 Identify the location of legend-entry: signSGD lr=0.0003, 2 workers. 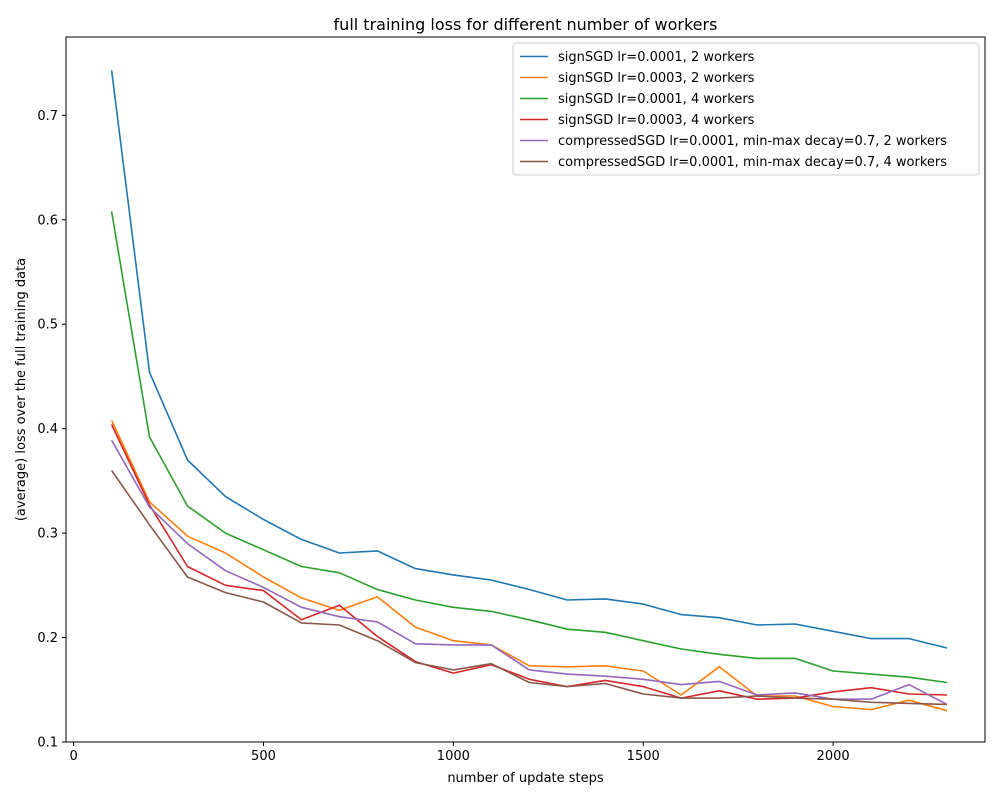
(656, 78).